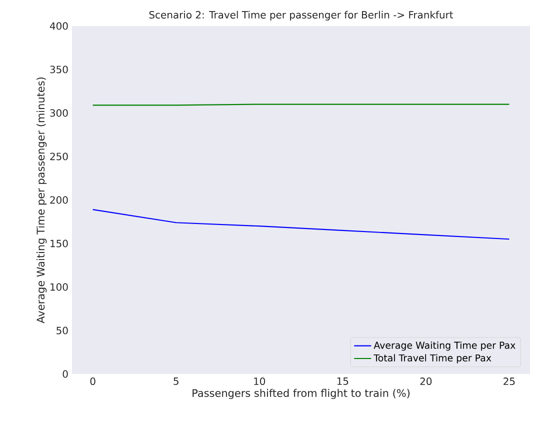 This screenshot has width=539, height=426. What do you see at coordinates (59, 200) in the screenshot?
I see `y-tick-label: 200` at bounding box center [59, 200].